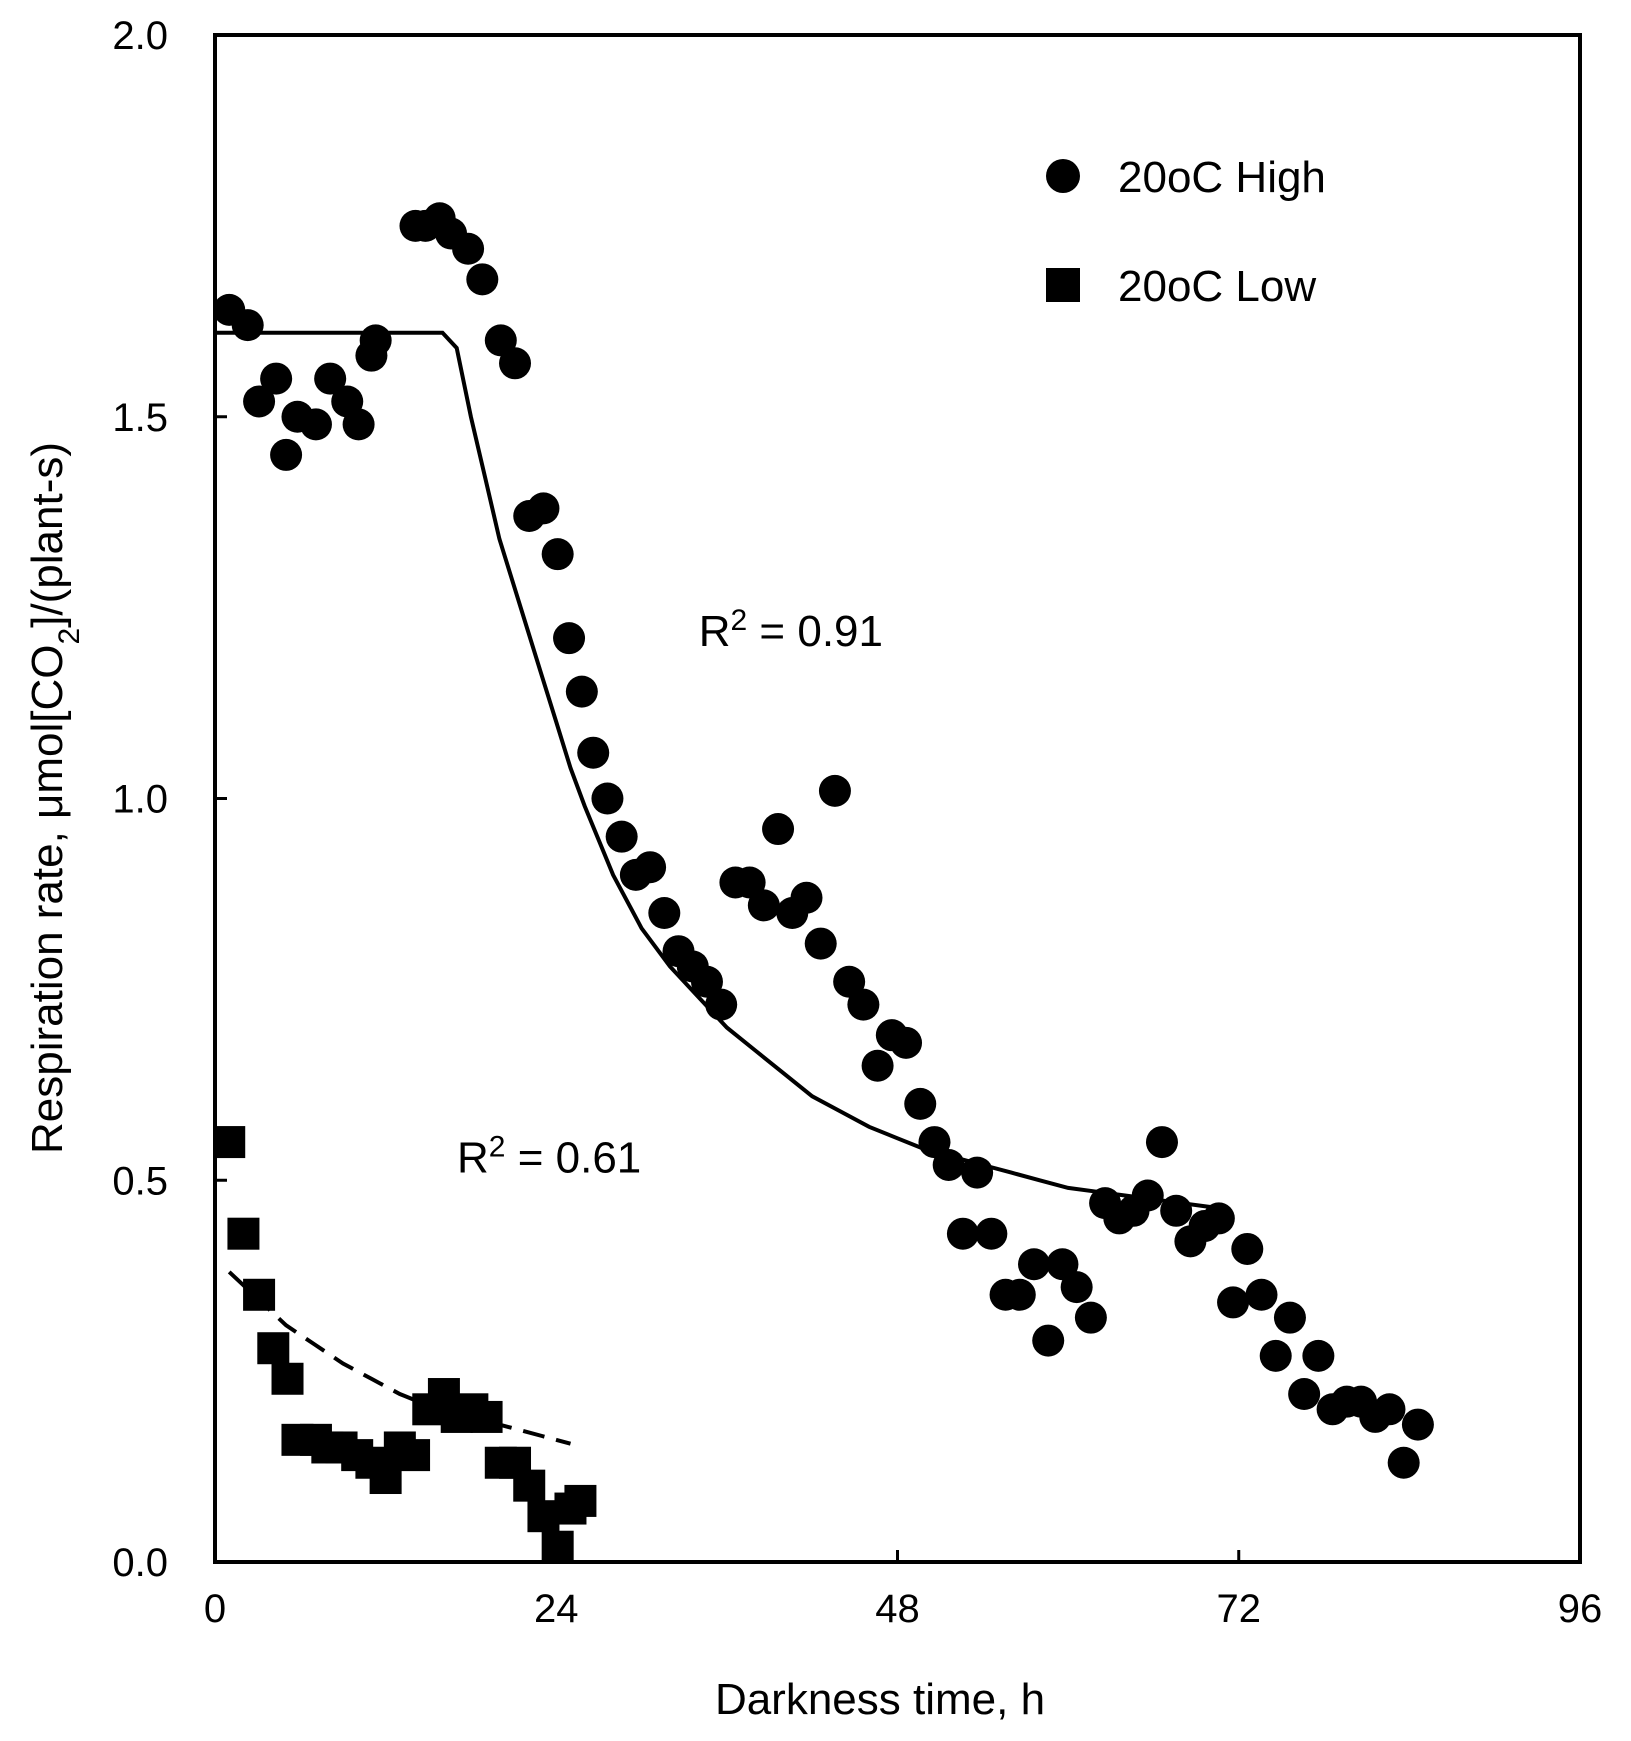 The width and height of the screenshot is (1631, 1741). What do you see at coordinates (1186, 232) in the screenshot?
I see `legend: 20oC High 20oC Low` at bounding box center [1186, 232].